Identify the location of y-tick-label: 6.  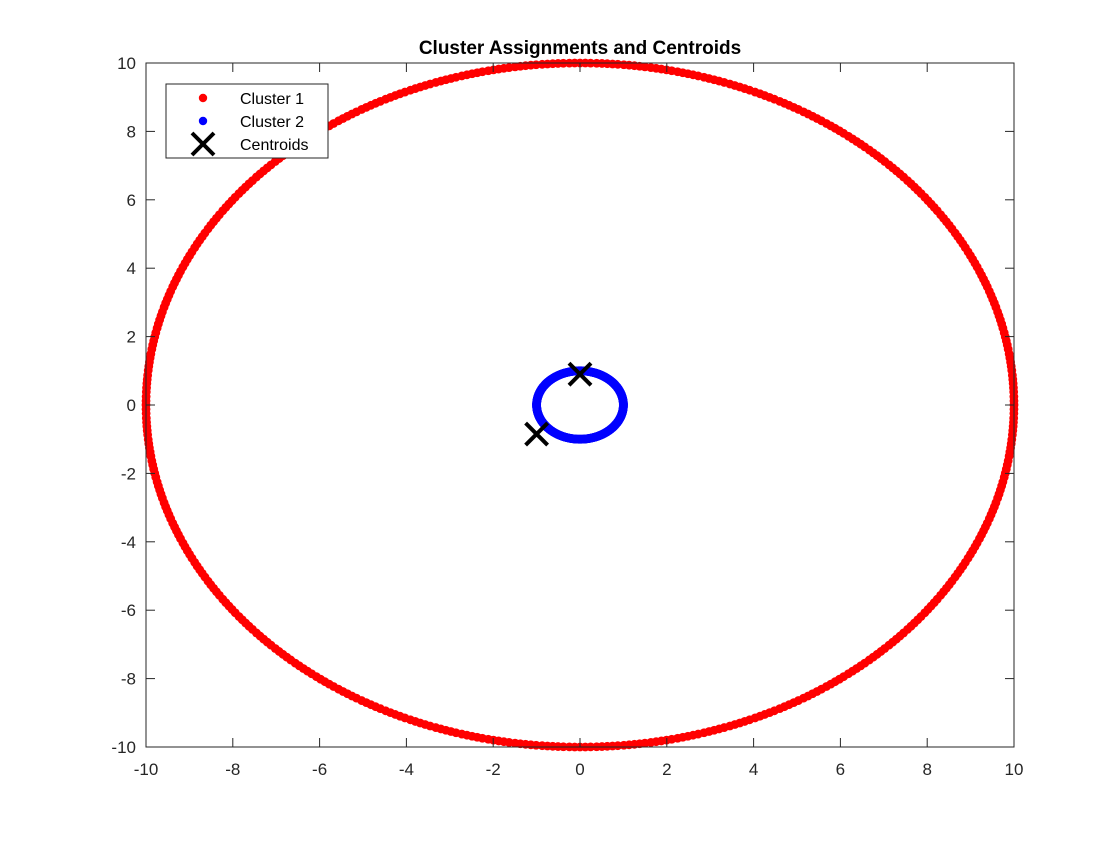
(131, 200).